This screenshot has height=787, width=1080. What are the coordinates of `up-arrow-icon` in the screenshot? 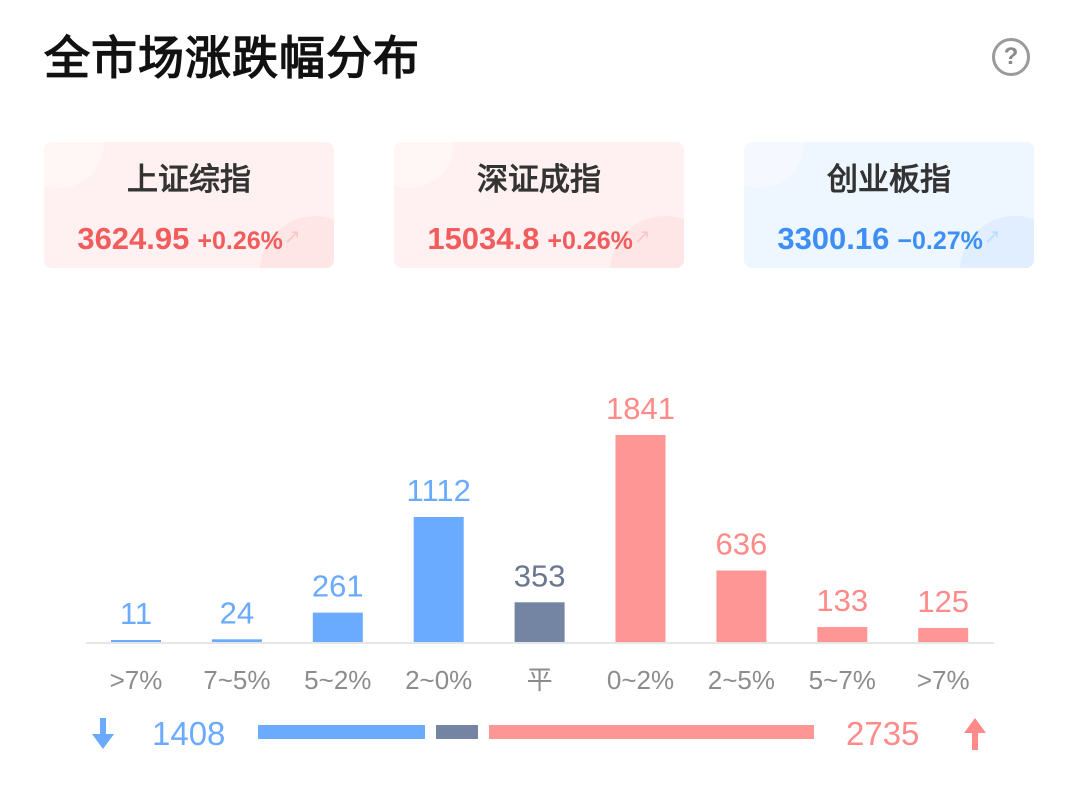 It's located at (975, 734).